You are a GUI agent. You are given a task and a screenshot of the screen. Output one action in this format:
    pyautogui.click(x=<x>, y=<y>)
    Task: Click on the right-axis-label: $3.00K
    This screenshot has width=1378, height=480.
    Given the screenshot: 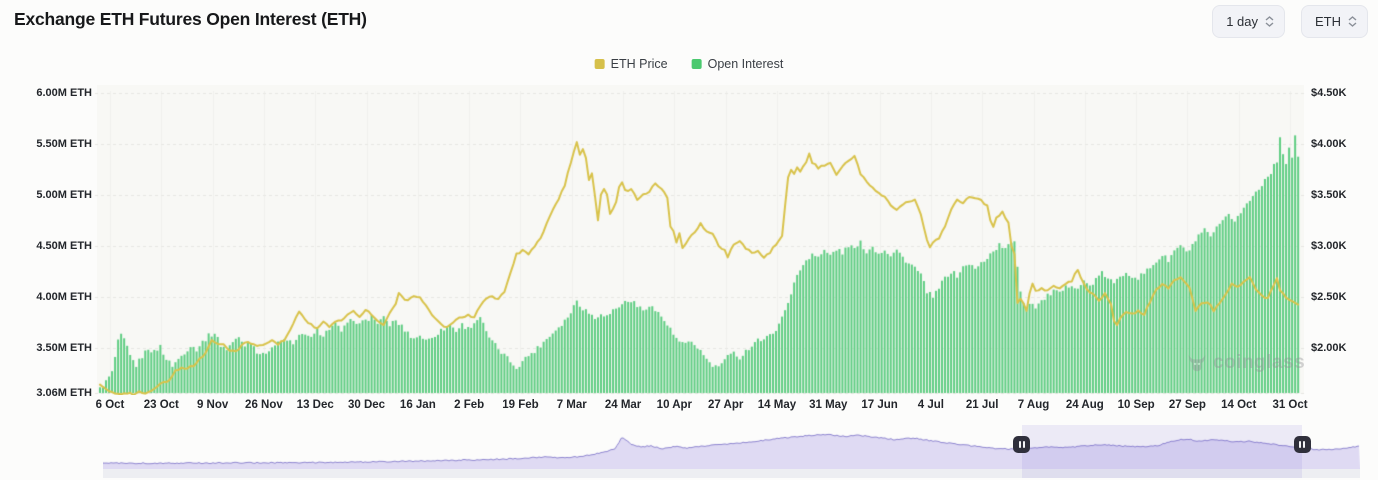 What is the action you would take?
    pyautogui.click(x=1329, y=246)
    